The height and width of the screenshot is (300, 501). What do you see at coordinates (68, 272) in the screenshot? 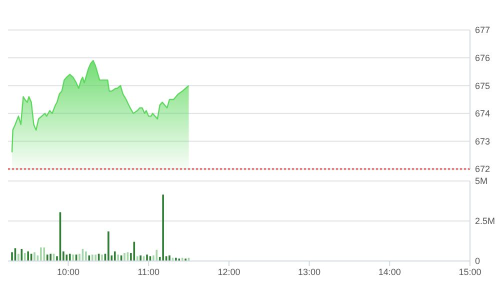
I see `x-tick-label: 10:00` at bounding box center [68, 272].